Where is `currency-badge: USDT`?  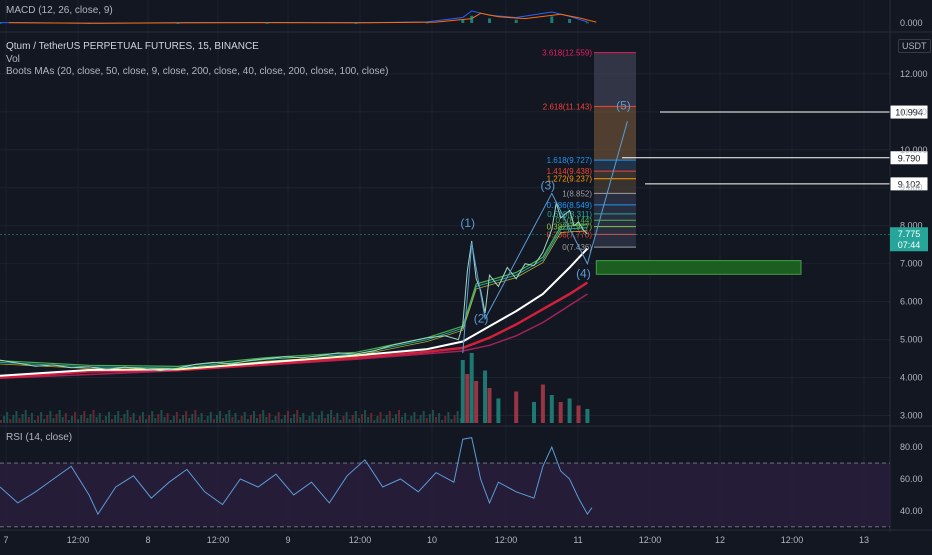
currency-badge: USDT is located at coordinates (914, 46).